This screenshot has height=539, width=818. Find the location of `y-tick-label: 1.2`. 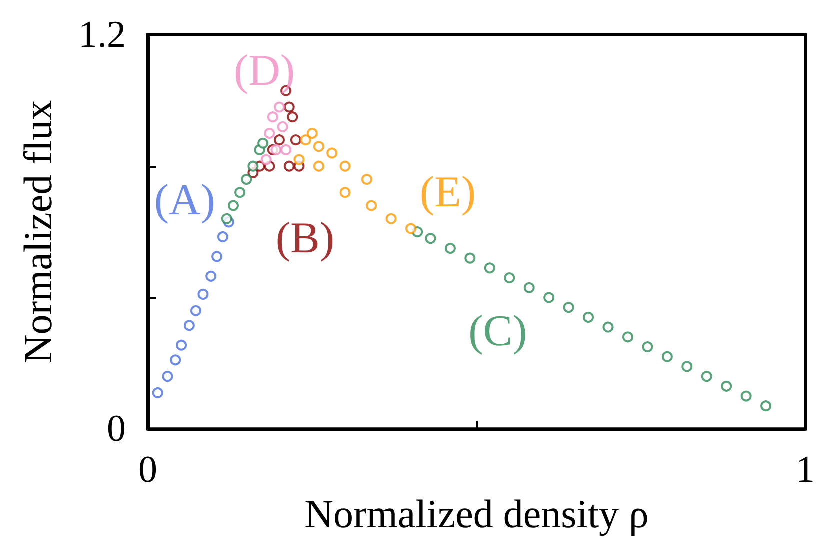

y-tick-label: 1.2 is located at coordinates (102, 35).